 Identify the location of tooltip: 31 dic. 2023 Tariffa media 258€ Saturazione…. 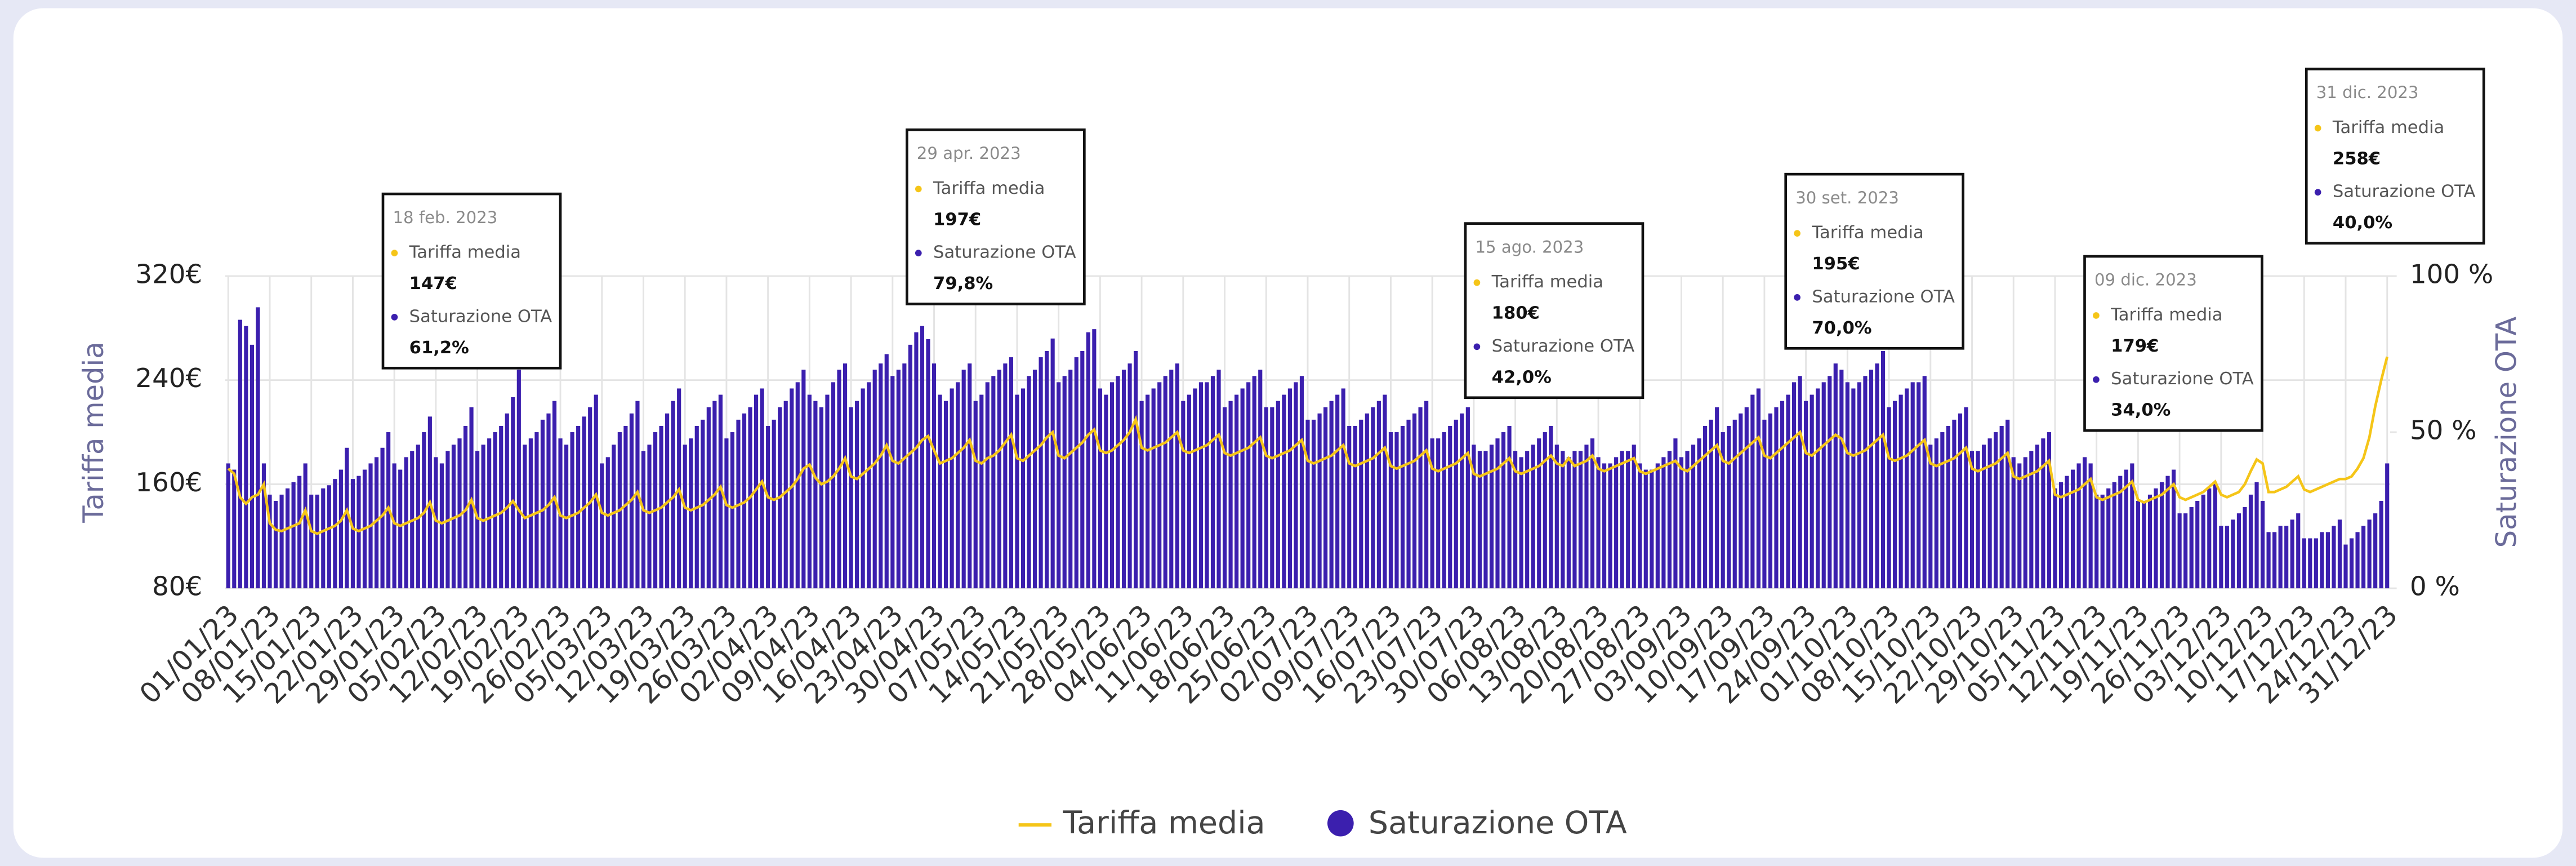
(2395, 156).